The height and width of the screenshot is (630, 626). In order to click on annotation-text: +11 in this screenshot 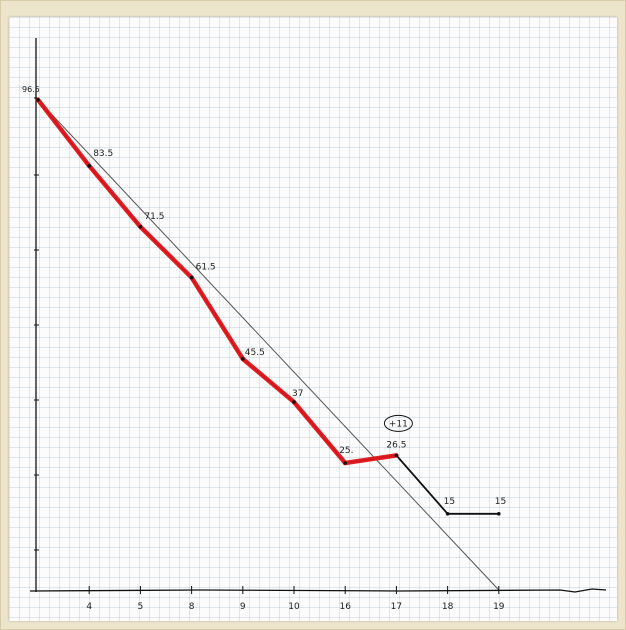, I will do `click(398, 424)`.